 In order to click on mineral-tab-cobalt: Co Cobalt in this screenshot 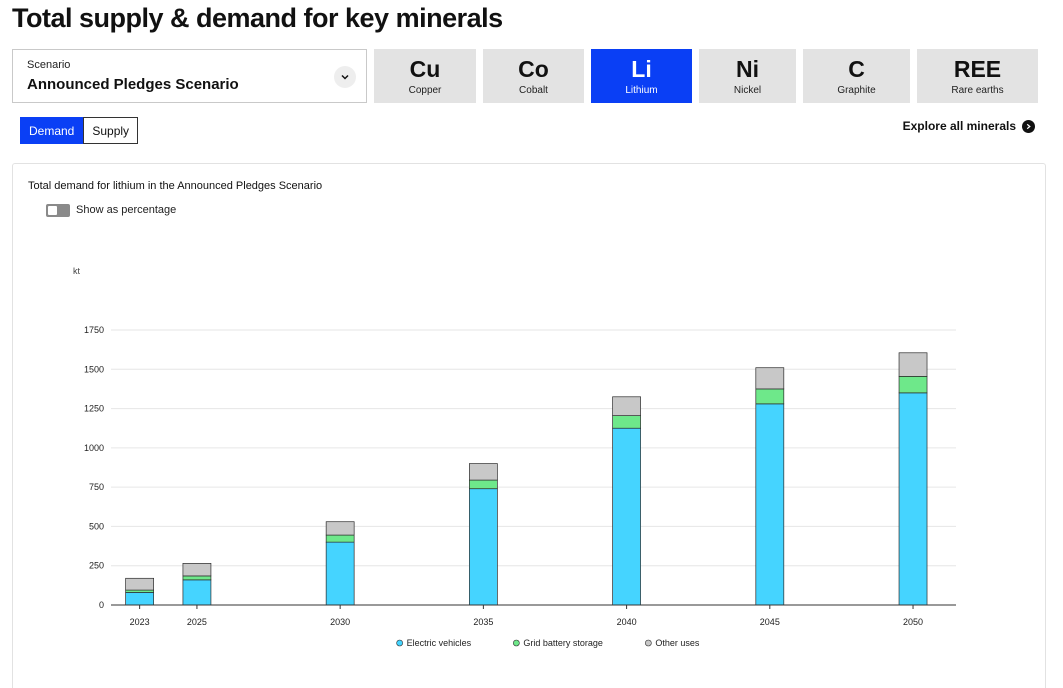, I will do `click(533, 76)`.